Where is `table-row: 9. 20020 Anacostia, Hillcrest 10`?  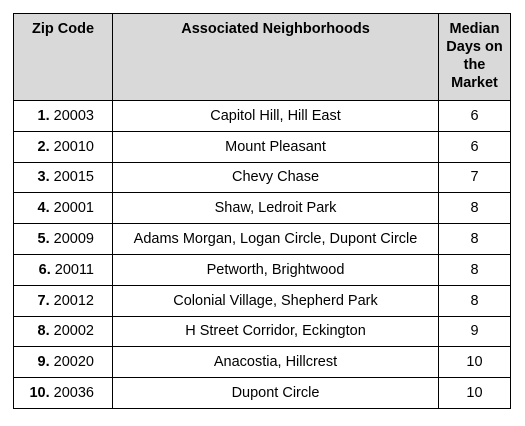
table-row: 9. 20020 Anacostia, Hillcrest 10 is located at coordinates (262, 362).